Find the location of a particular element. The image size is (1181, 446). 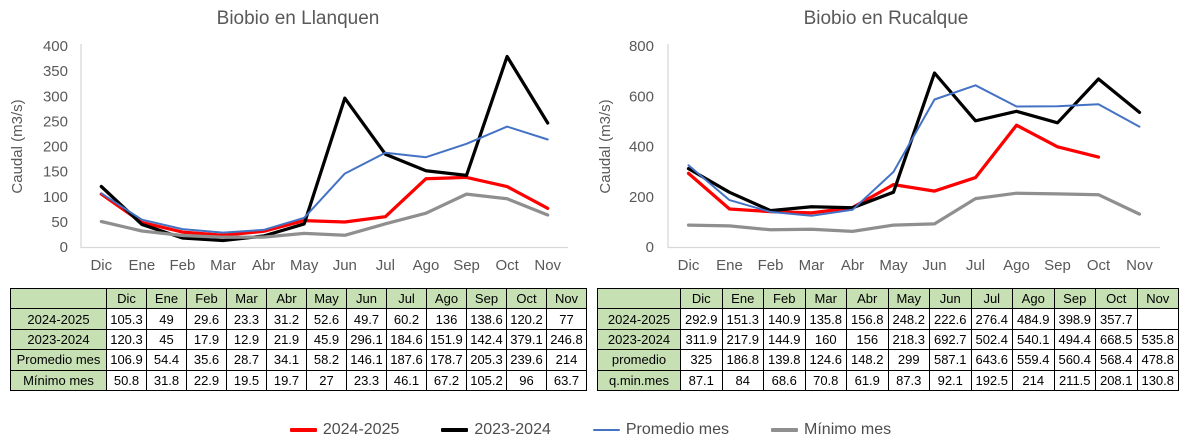

table-row-label: Mínimo mes is located at coordinates (58, 380).